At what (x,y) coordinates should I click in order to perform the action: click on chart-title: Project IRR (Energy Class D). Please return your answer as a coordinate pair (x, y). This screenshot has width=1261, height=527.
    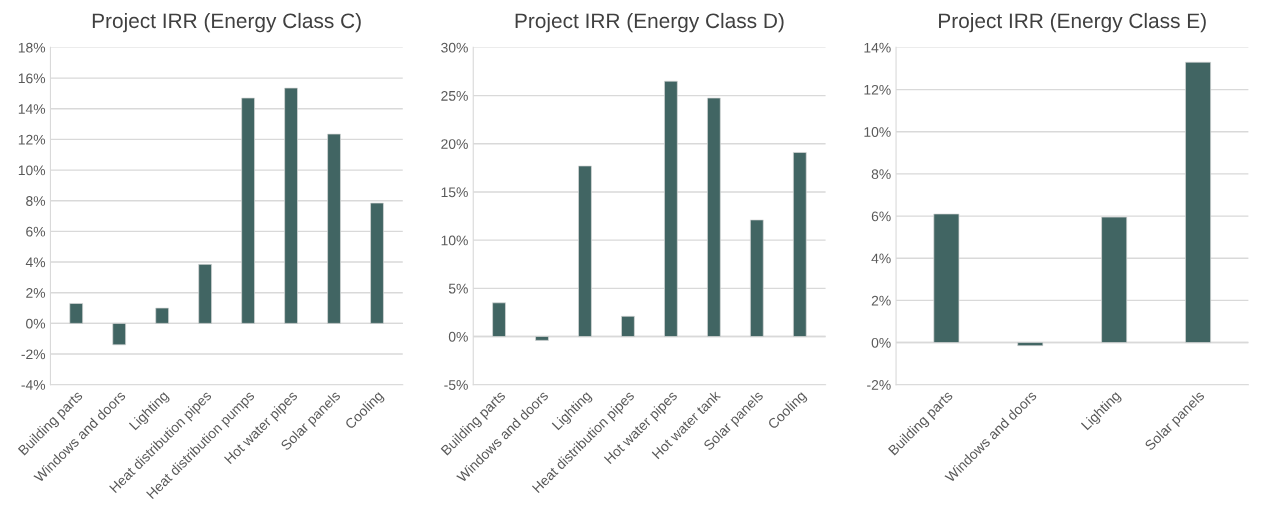
    Looking at the image, I should click on (649, 22).